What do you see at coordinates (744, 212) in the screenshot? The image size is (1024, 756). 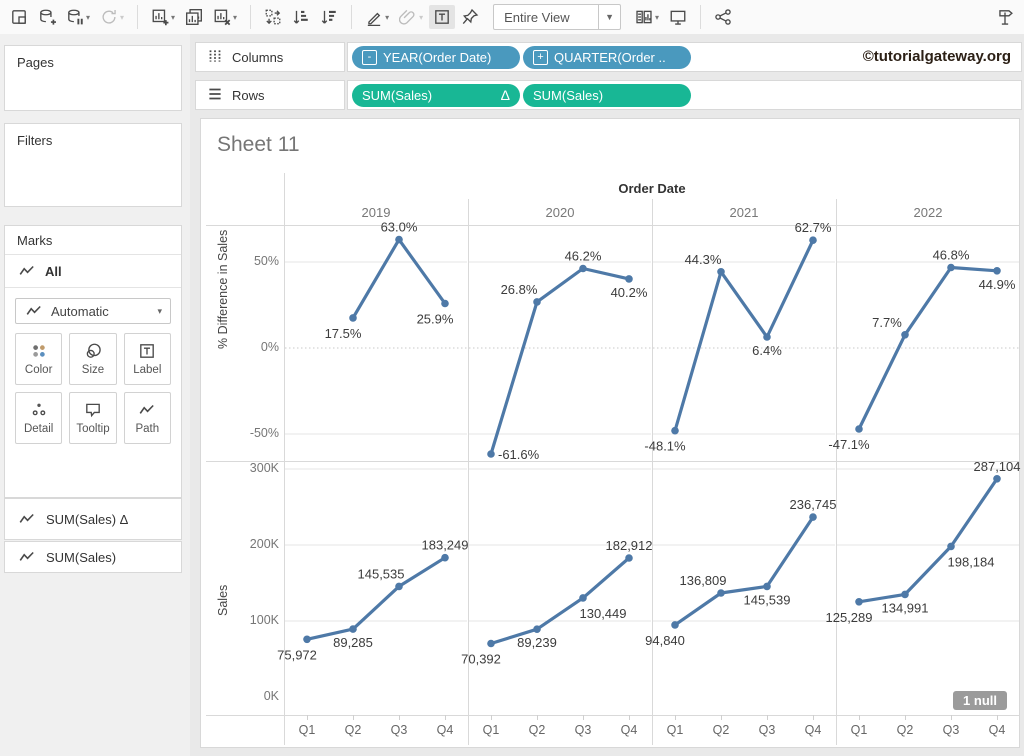 I see `facet-year-label: 2021` at bounding box center [744, 212].